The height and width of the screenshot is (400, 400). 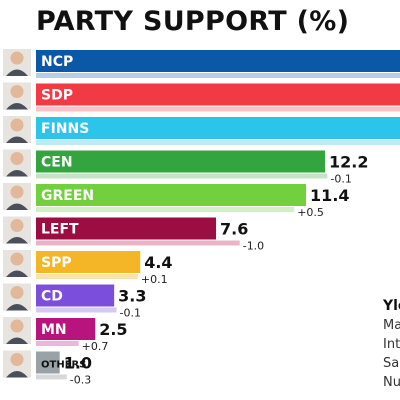 I want to click on bar-category-label: MN, so click(x=54, y=330).